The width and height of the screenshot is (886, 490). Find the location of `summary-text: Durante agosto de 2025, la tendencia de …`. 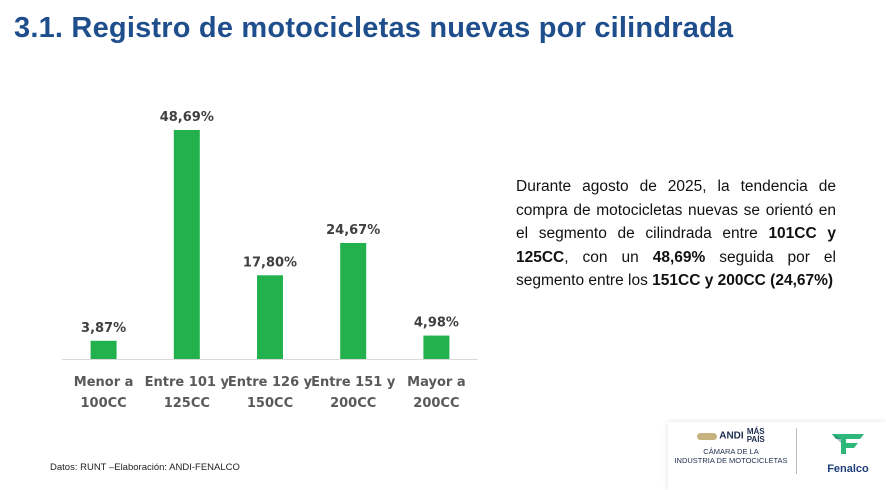

summary-text: Durante agosto de 2025, la tendencia de … is located at coordinates (676, 234).